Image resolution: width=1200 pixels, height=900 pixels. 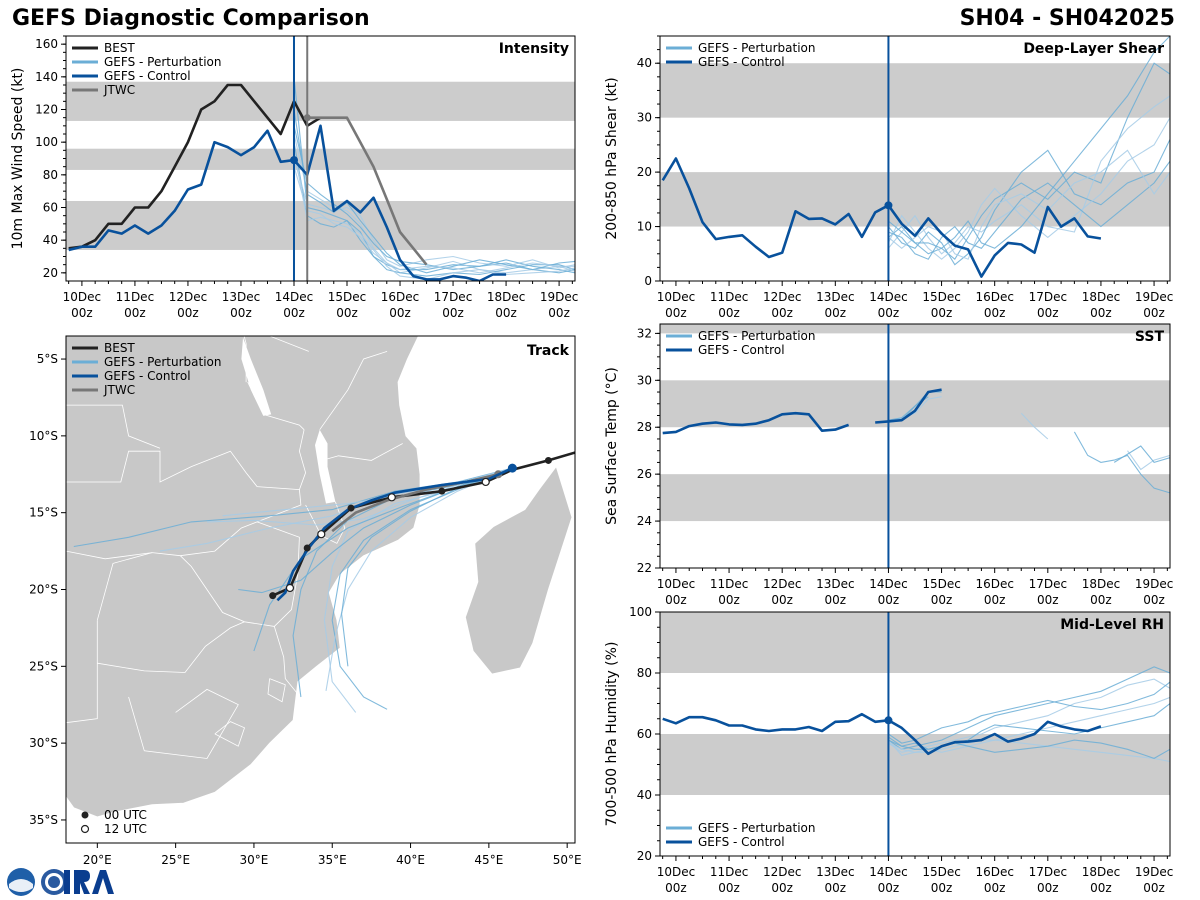 What do you see at coordinates (256, 376) in the screenshot?
I see `lake-tanganyika` at bounding box center [256, 376].